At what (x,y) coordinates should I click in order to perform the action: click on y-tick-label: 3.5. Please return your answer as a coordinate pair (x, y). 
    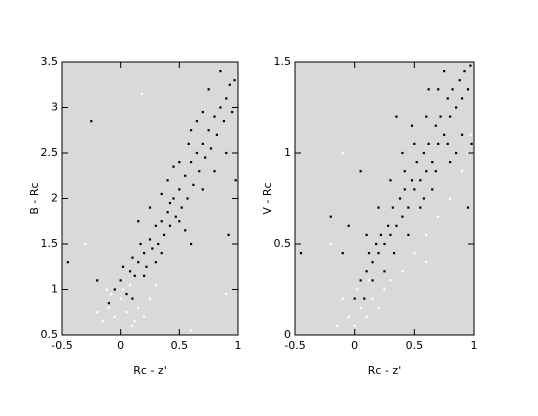
    Looking at the image, I should click on (50, 61).